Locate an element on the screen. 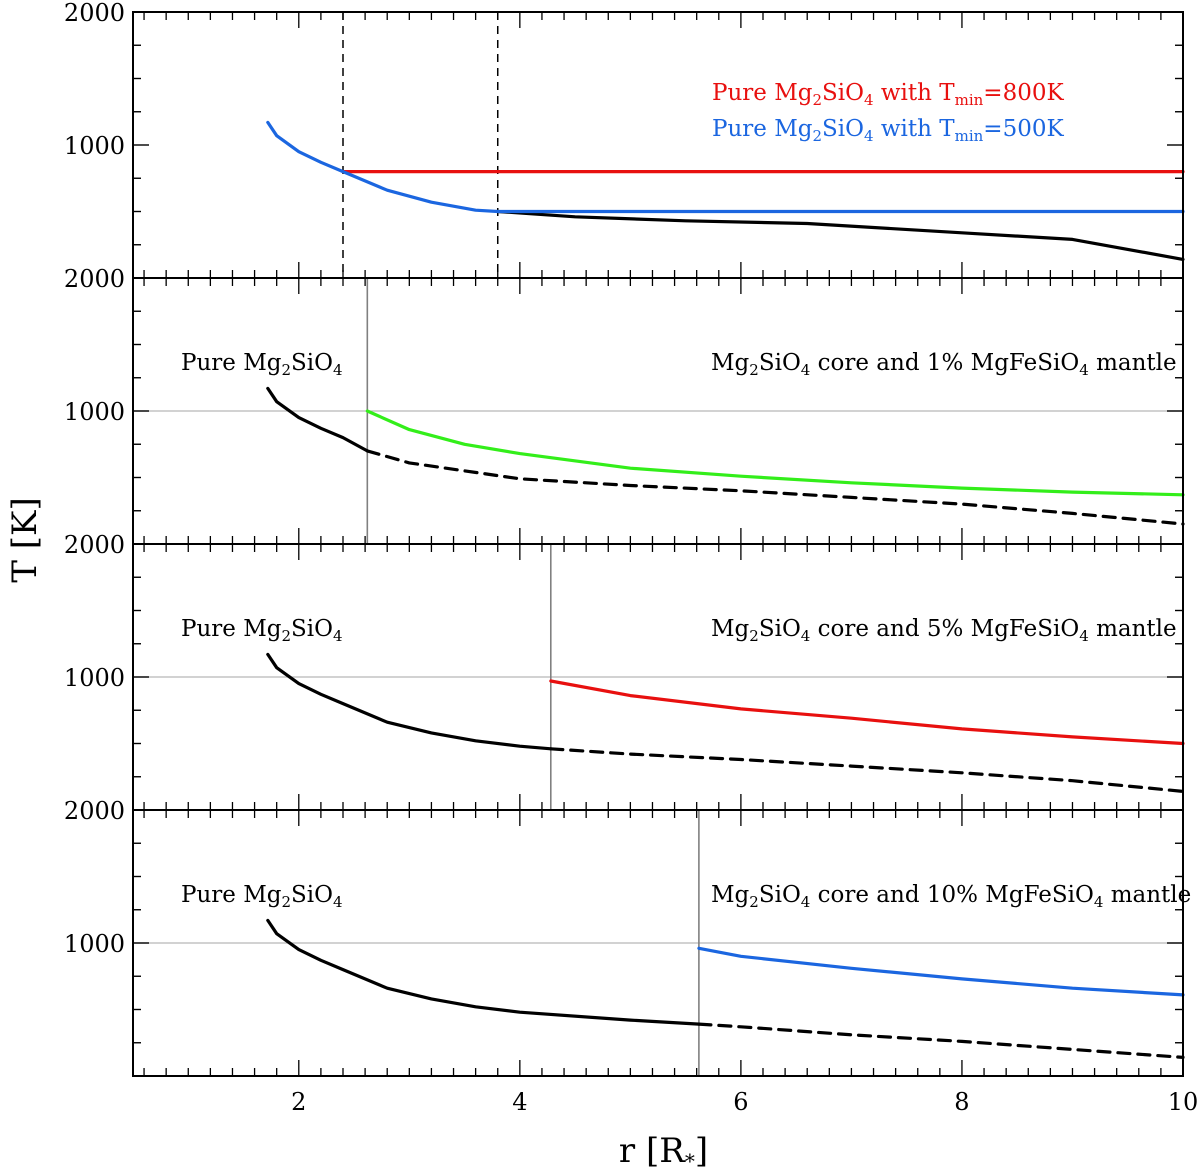 The width and height of the screenshot is (1200, 1170). x-tick-label-10: 10 is located at coordinates (1183, 1102).